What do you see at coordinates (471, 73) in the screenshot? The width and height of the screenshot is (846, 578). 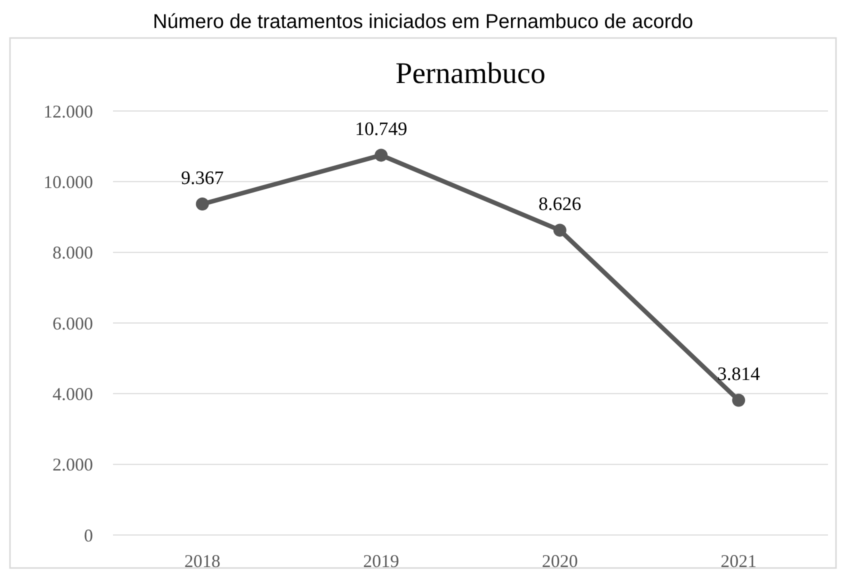 I see `chart-title: Pernambuco` at bounding box center [471, 73].